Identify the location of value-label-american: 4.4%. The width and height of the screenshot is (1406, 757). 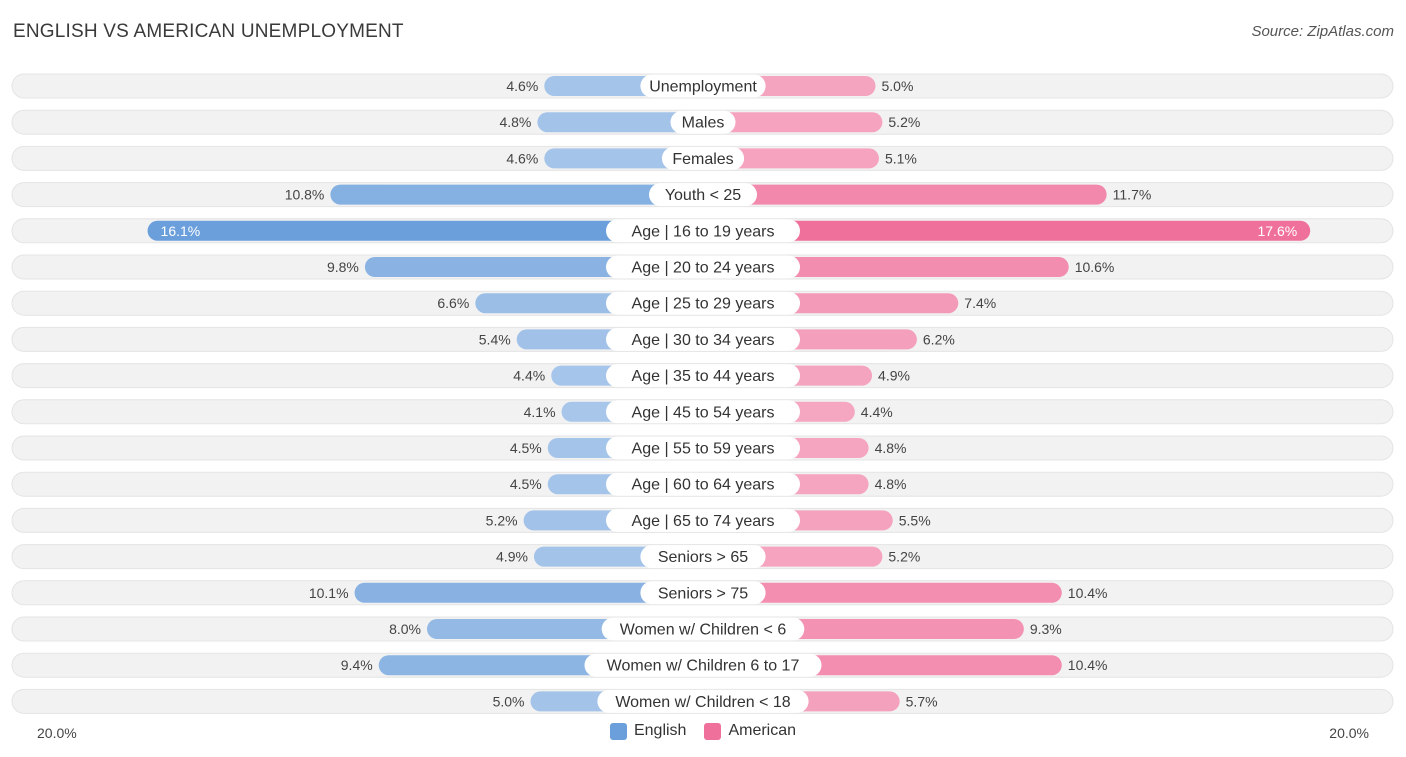
(877, 412).